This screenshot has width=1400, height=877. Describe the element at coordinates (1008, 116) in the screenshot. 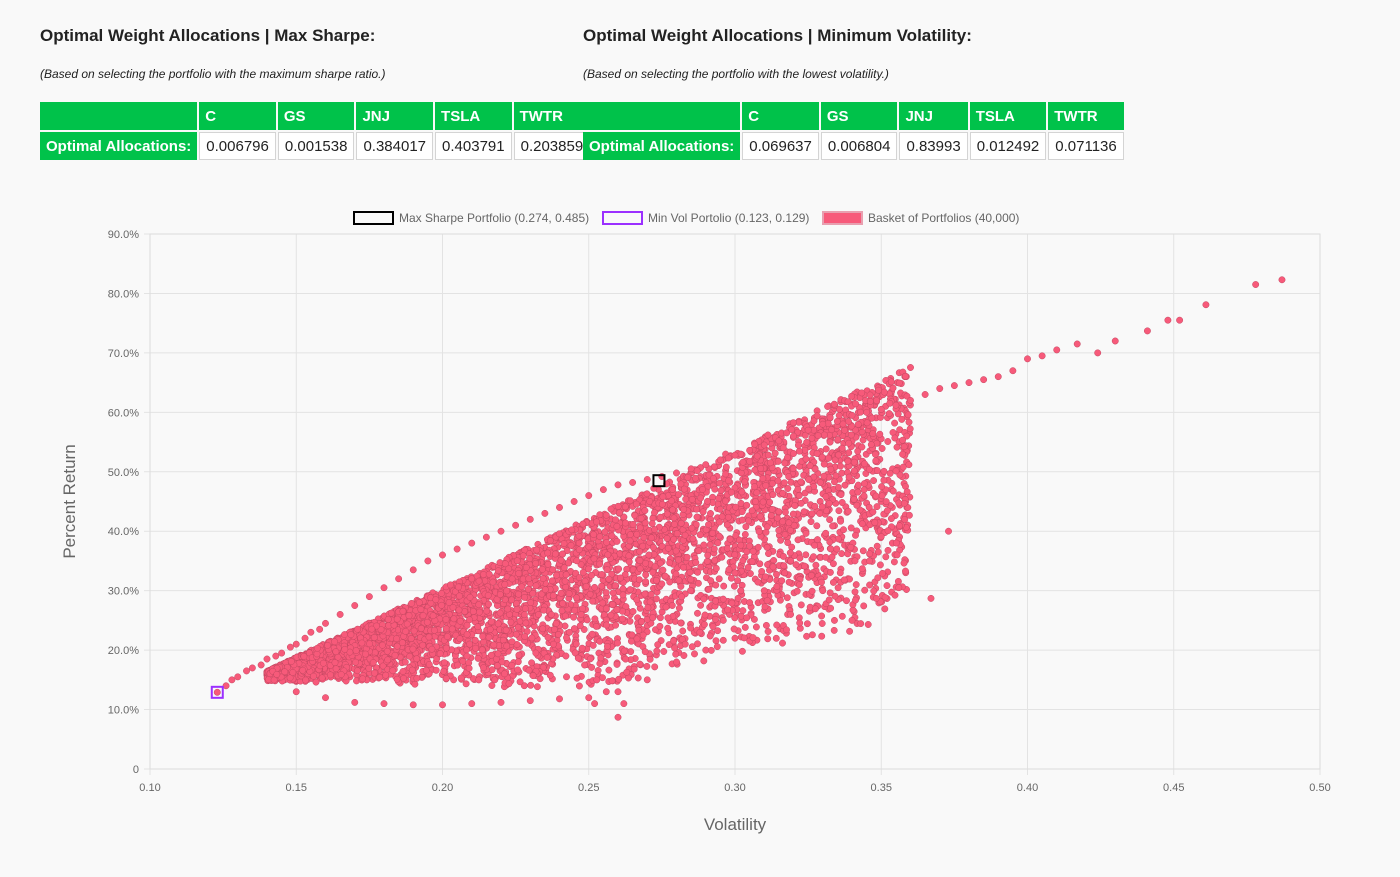

I see `table-header: TSLA` at that location.